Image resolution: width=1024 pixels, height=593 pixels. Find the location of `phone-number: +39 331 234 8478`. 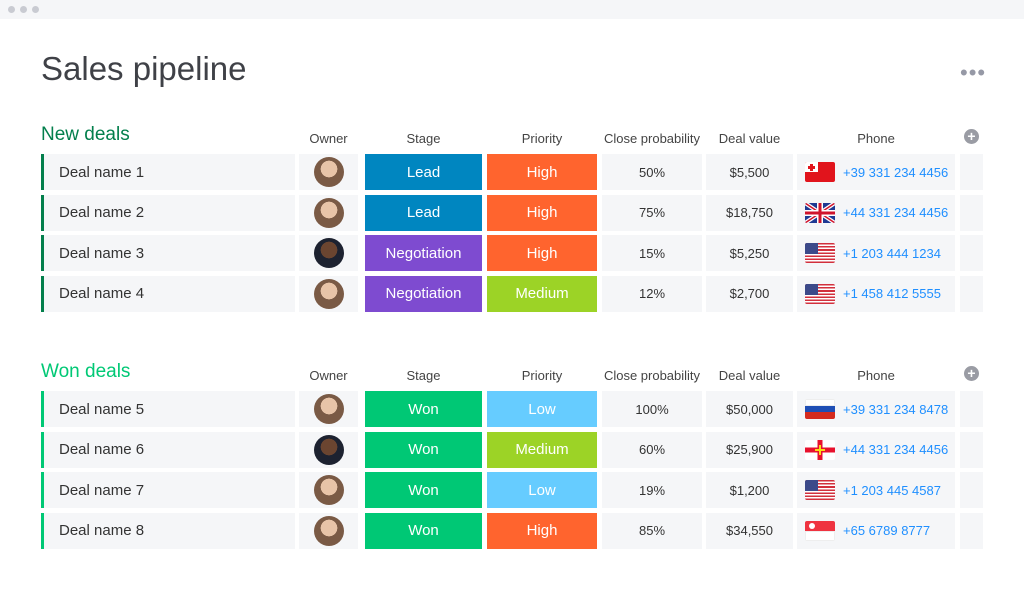

phone-number: +39 331 234 8478 is located at coordinates (896, 409).